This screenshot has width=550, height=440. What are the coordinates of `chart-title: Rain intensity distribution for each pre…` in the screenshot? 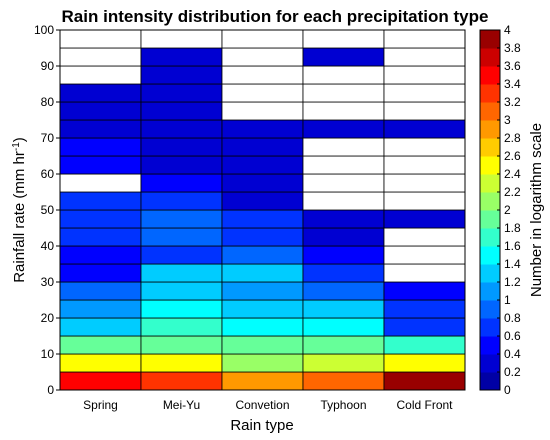 It's located at (275, 16).